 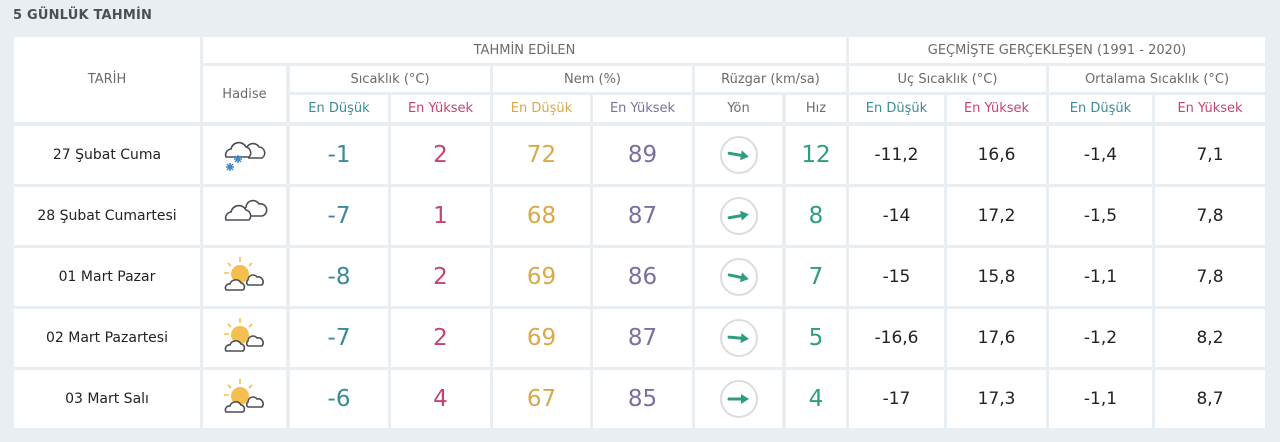 I want to click on header-uc-en-yuksek: En Yüksek, so click(x=996, y=108).